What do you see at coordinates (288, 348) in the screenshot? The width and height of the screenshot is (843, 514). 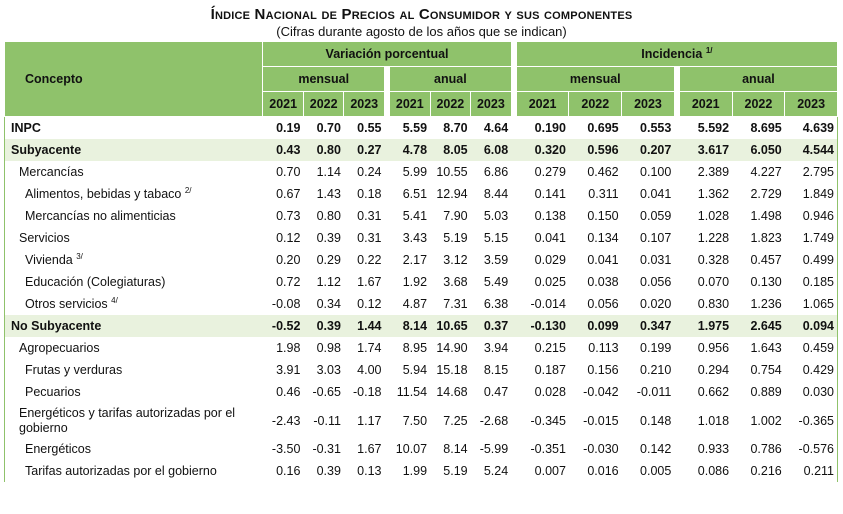 I see `value-cell: 1.98` at bounding box center [288, 348].